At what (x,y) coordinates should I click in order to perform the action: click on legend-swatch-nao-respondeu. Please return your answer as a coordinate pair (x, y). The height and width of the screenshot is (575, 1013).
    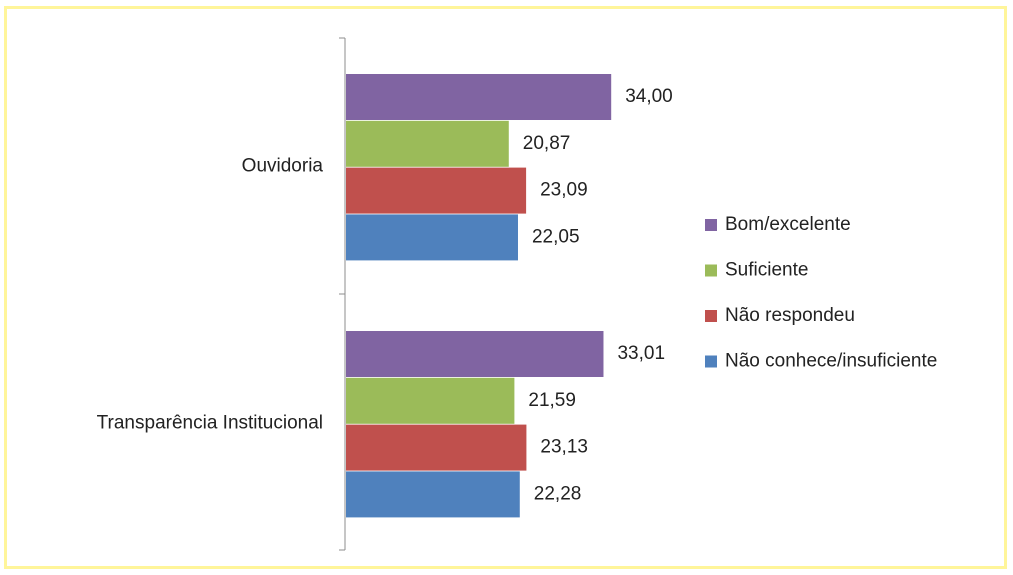
    Looking at the image, I should click on (711, 316).